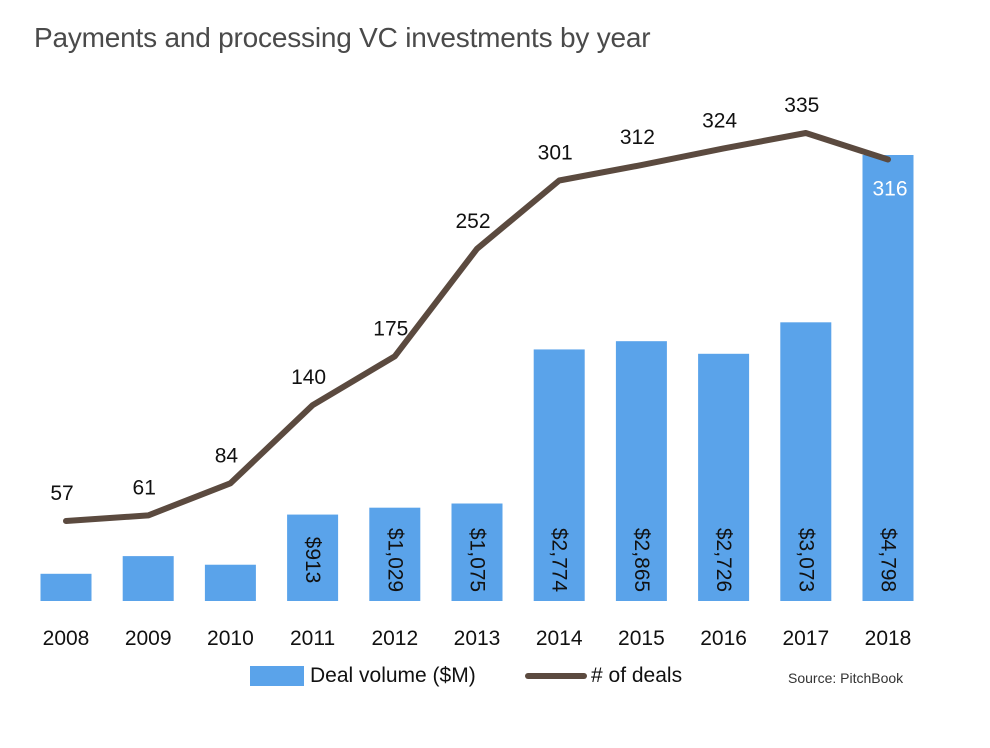  I want to click on bar-2015, so click(641, 471).